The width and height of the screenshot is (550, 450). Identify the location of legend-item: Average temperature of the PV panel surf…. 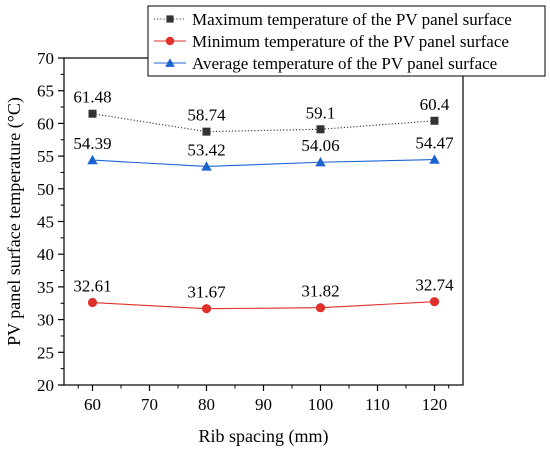
(325, 63).